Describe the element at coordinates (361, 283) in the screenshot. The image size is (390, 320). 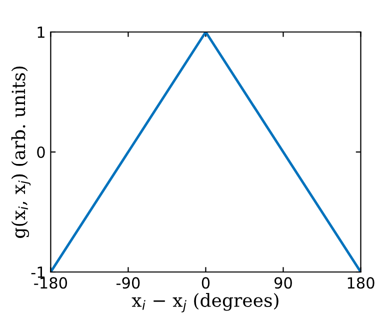
I see `x-tick-label: 180` at that location.